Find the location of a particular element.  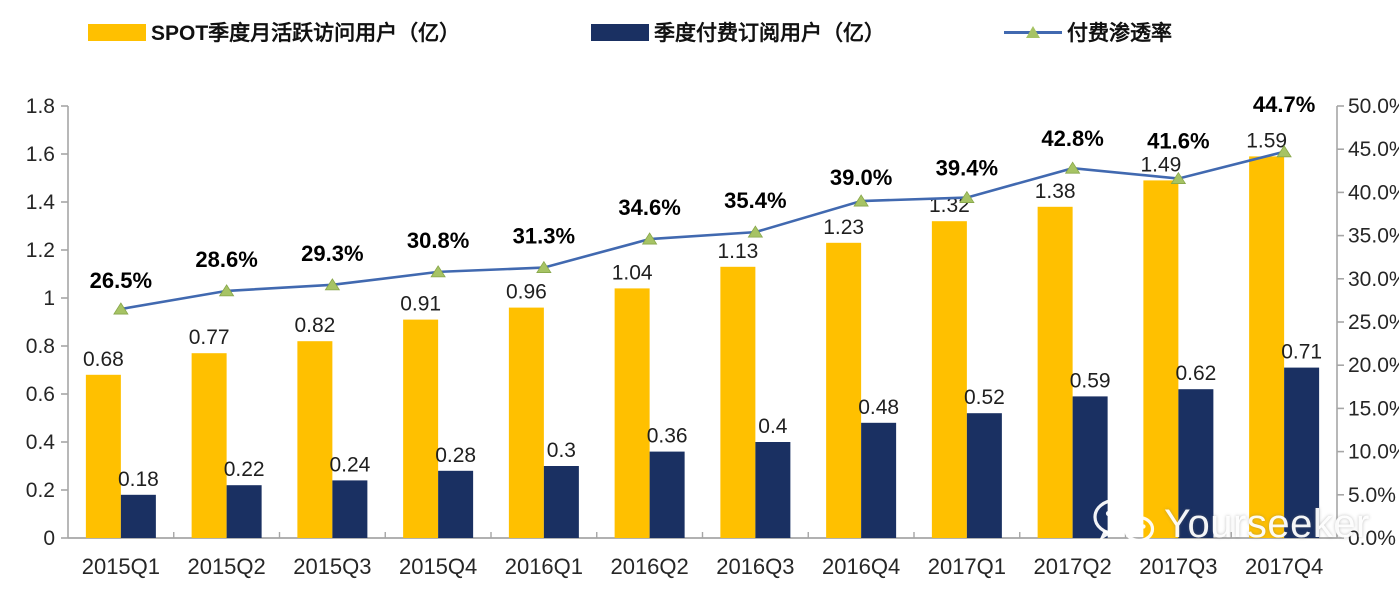

mau-bar-label: 0.91 is located at coordinates (420, 304).